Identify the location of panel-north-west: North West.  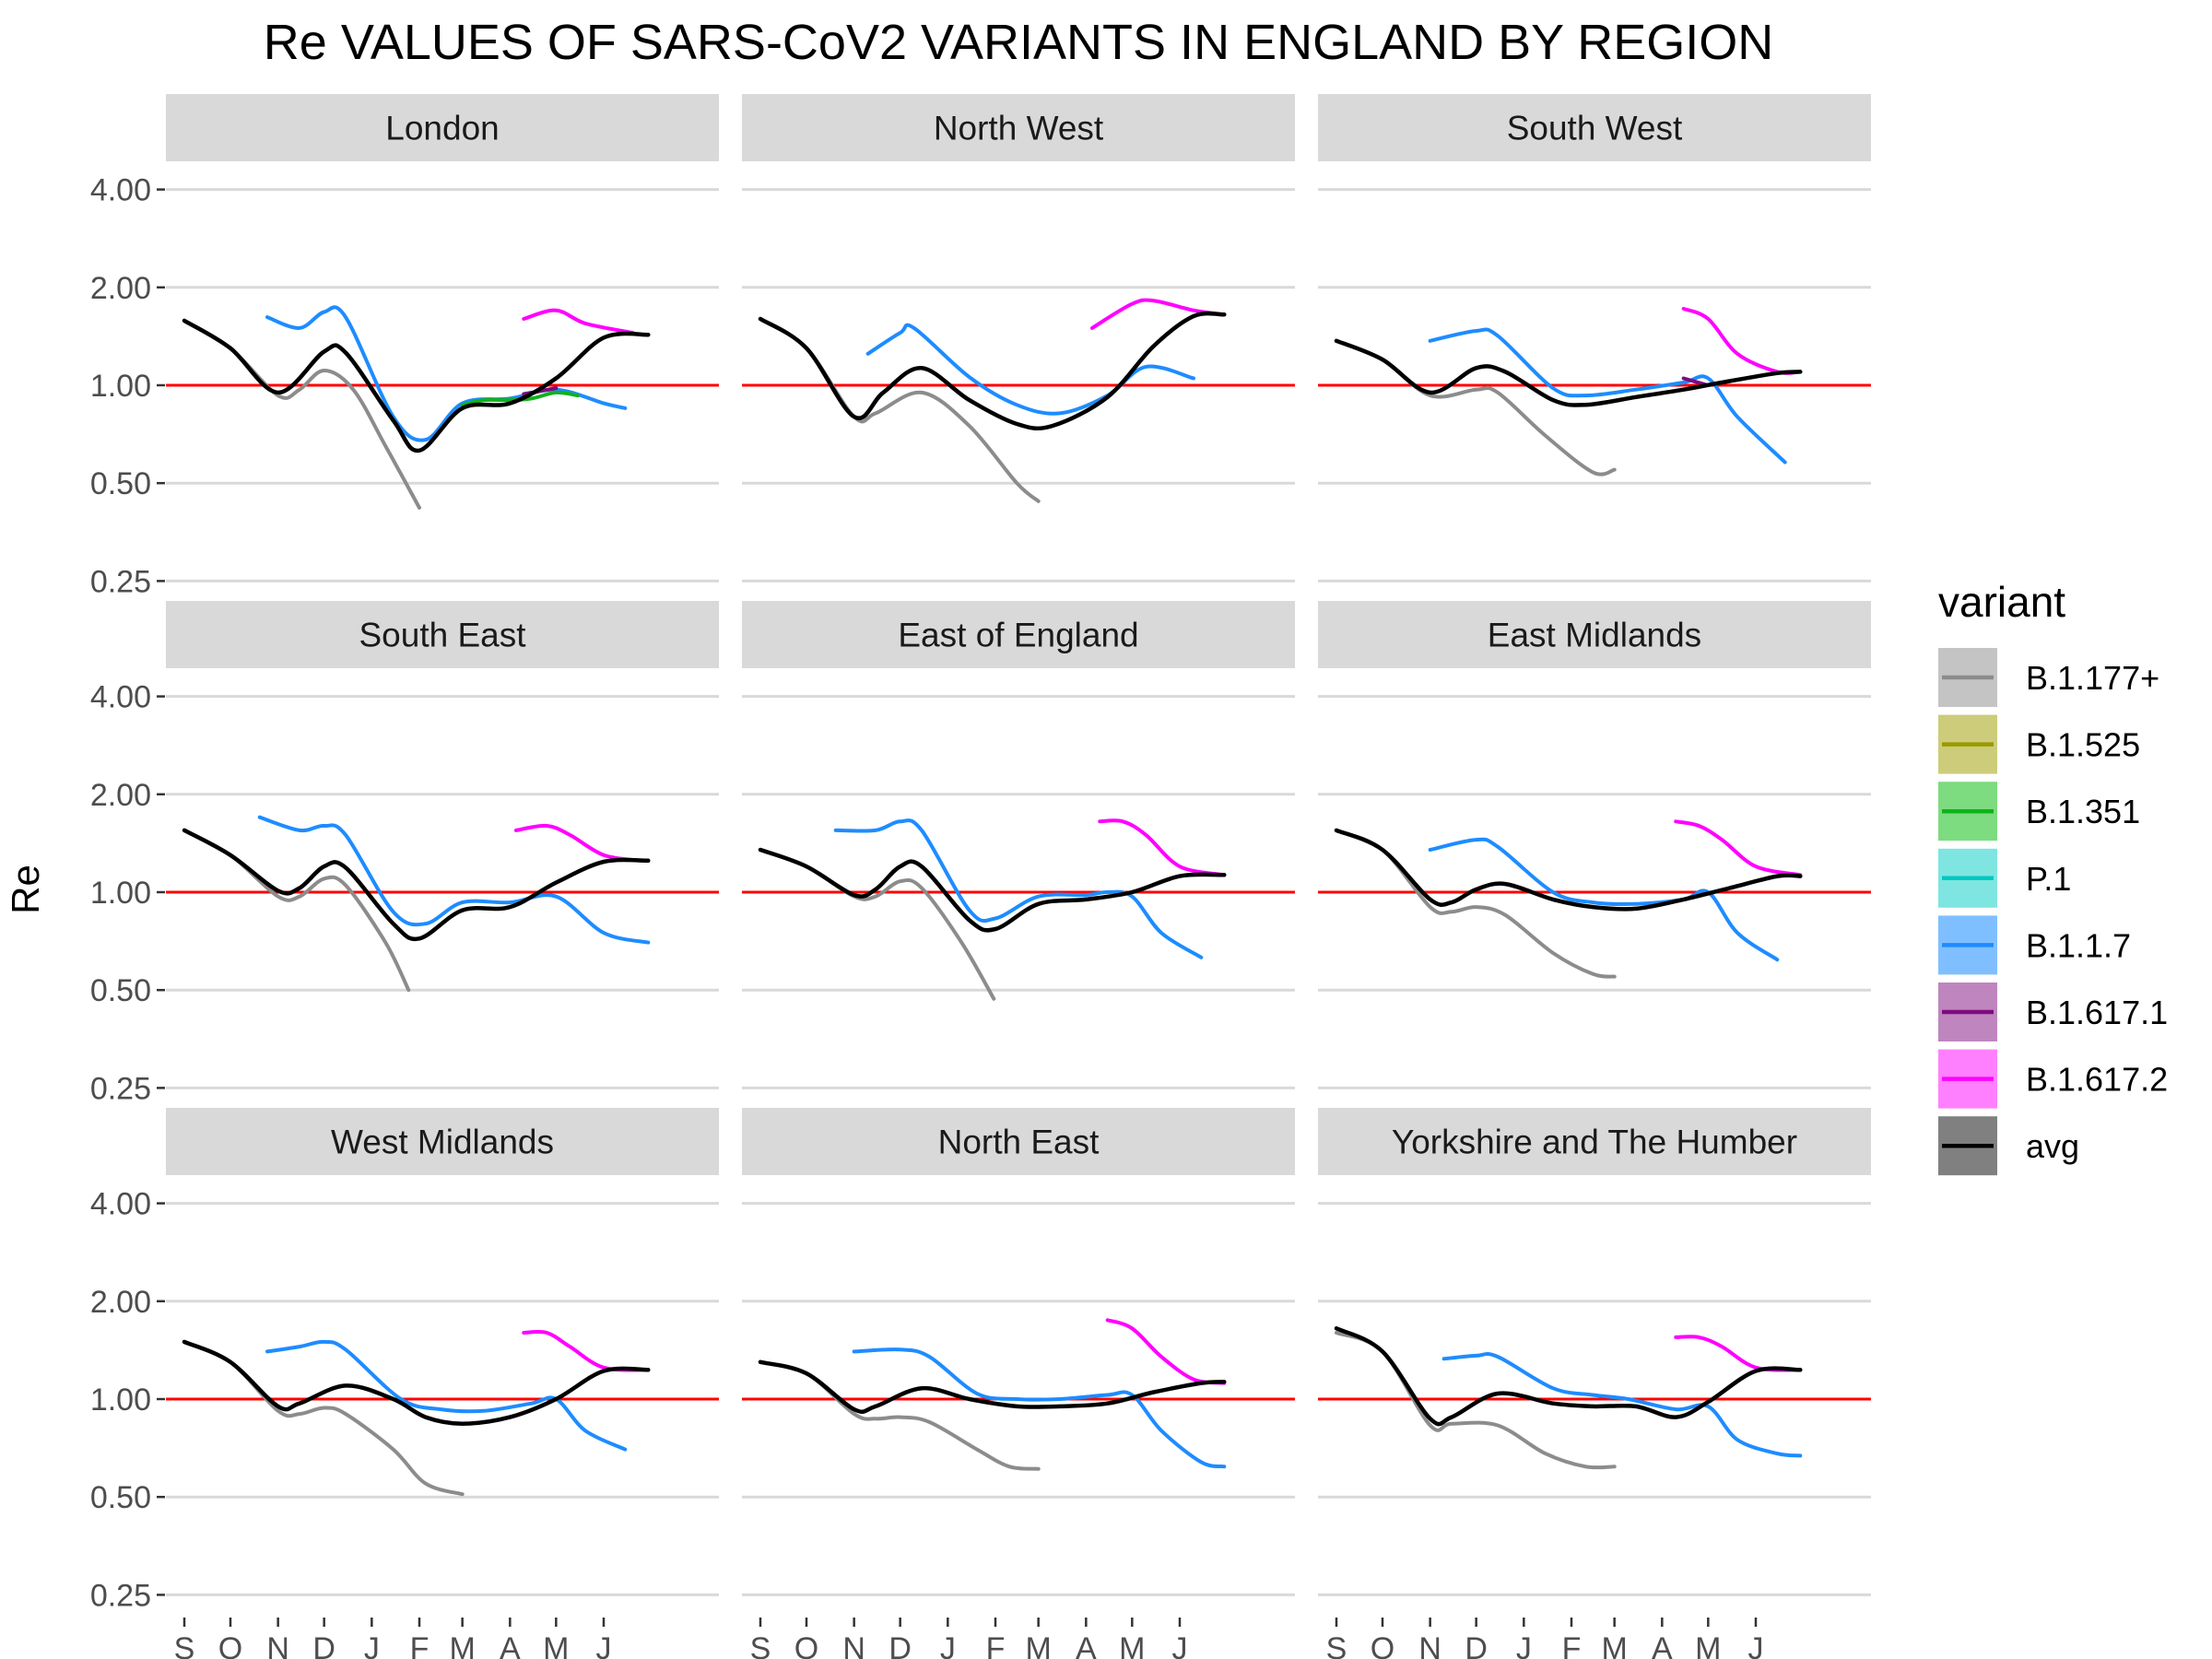
(1018, 338).